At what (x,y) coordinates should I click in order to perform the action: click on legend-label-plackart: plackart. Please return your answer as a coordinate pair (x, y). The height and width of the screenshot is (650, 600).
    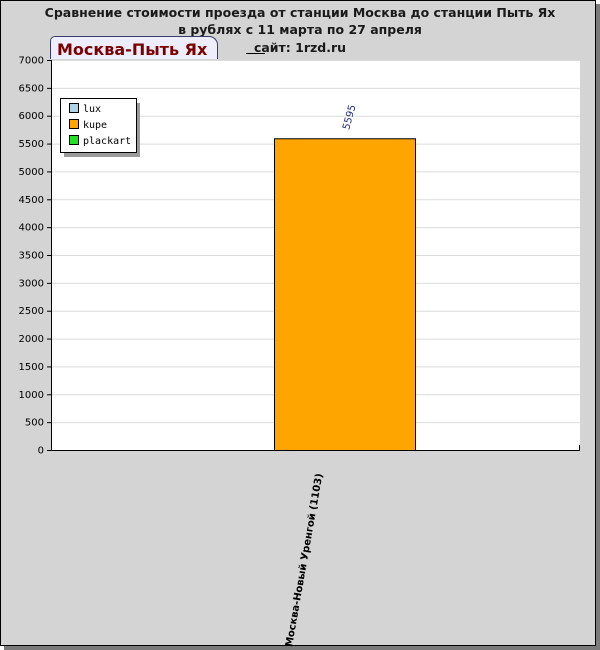
    Looking at the image, I should click on (107, 141).